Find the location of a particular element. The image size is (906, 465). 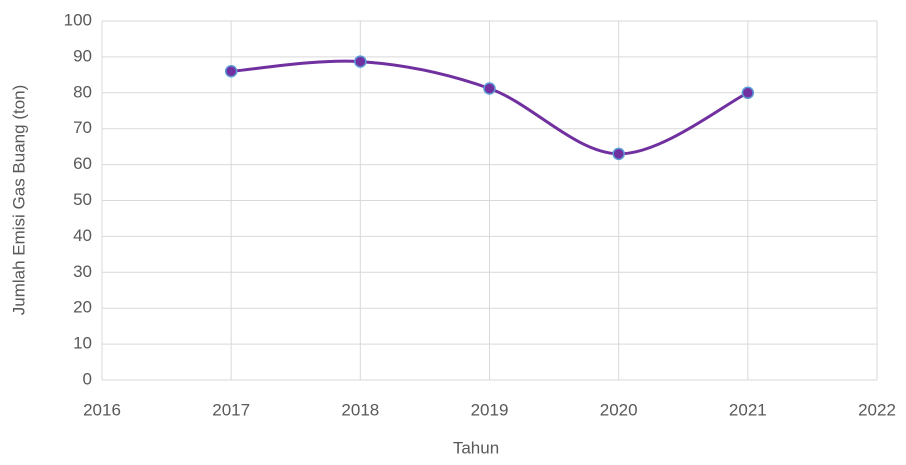

y-tick-label: 20 is located at coordinates (82, 307).